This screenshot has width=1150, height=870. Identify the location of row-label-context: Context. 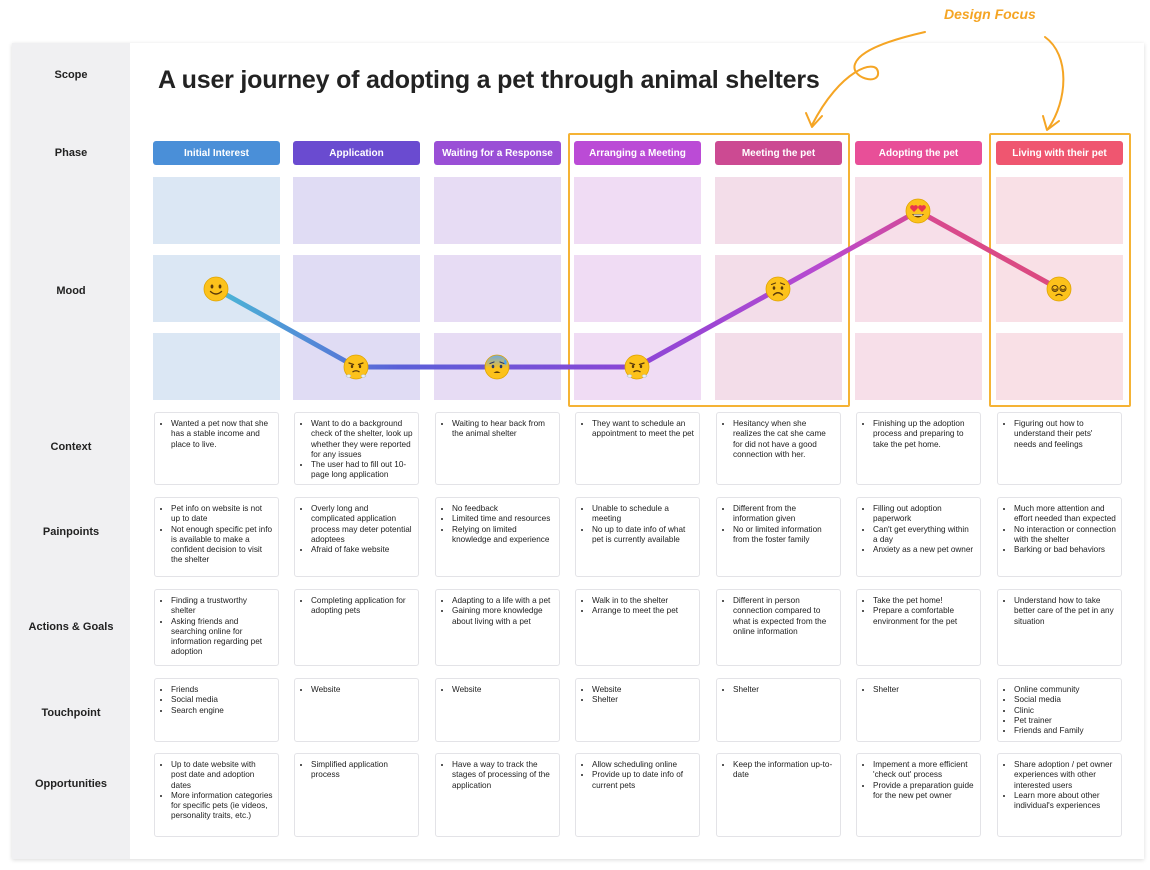
(71, 447).